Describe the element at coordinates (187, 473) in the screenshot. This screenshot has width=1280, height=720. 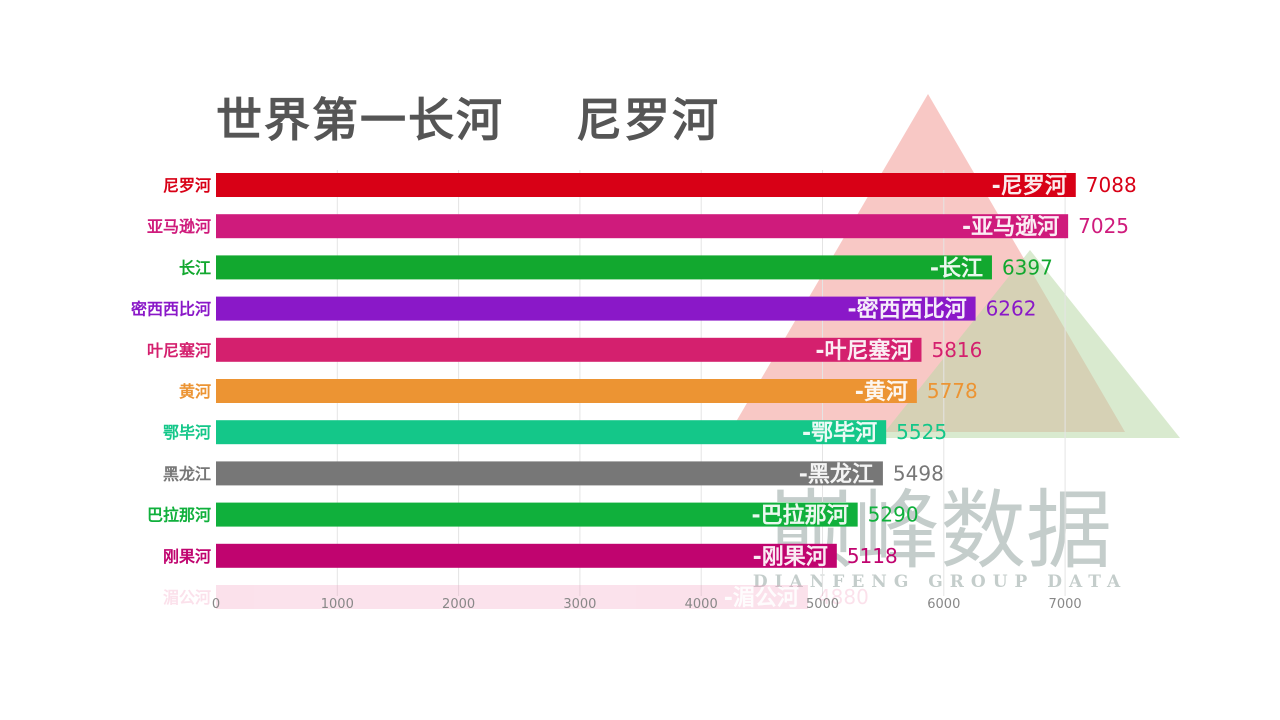
I see `category-label: 黑龙江` at that location.